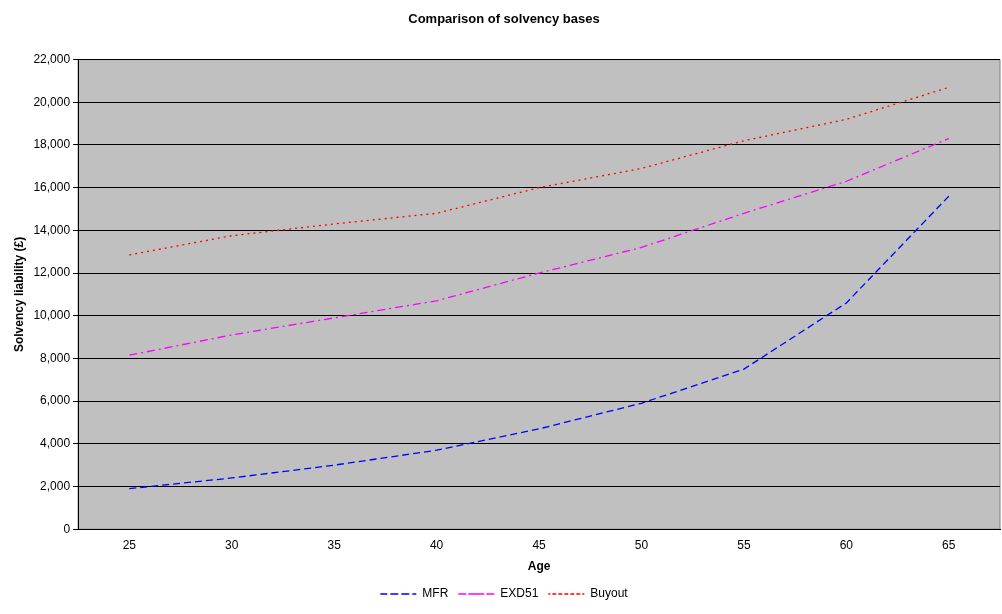  I want to click on y-tick-label: 12,000, so click(52, 272).